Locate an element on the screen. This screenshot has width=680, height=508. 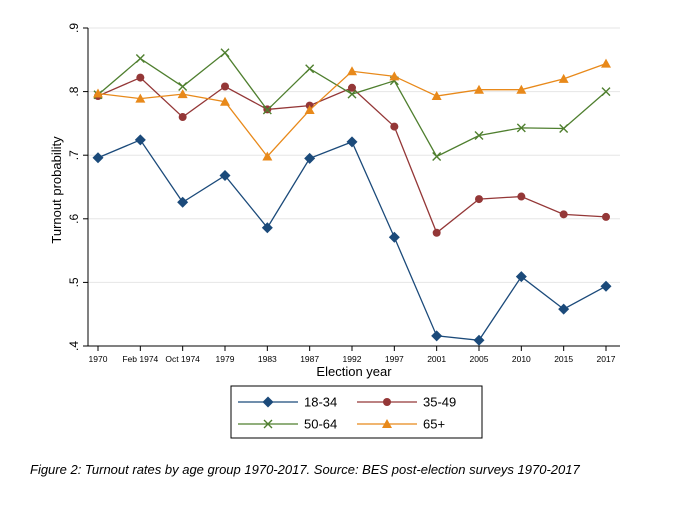
y-tick-label: .8 is located at coordinates (74, 91).